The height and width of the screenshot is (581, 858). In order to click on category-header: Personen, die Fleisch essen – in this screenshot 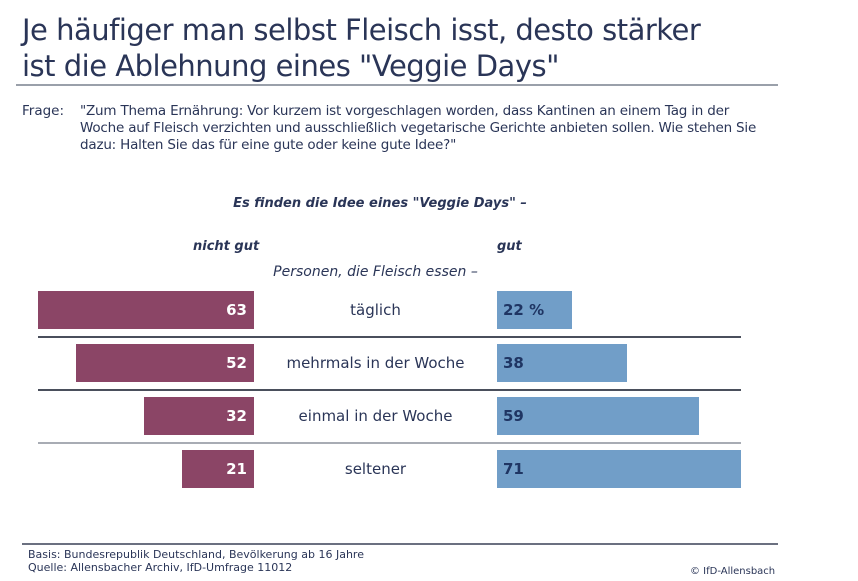, I will do `click(375, 272)`.